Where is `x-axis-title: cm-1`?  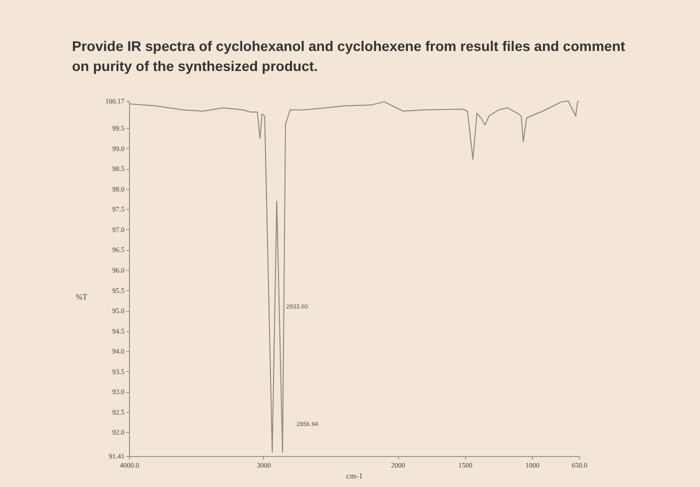
x-axis-title: cm-1 is located at coordinates (354, 476).